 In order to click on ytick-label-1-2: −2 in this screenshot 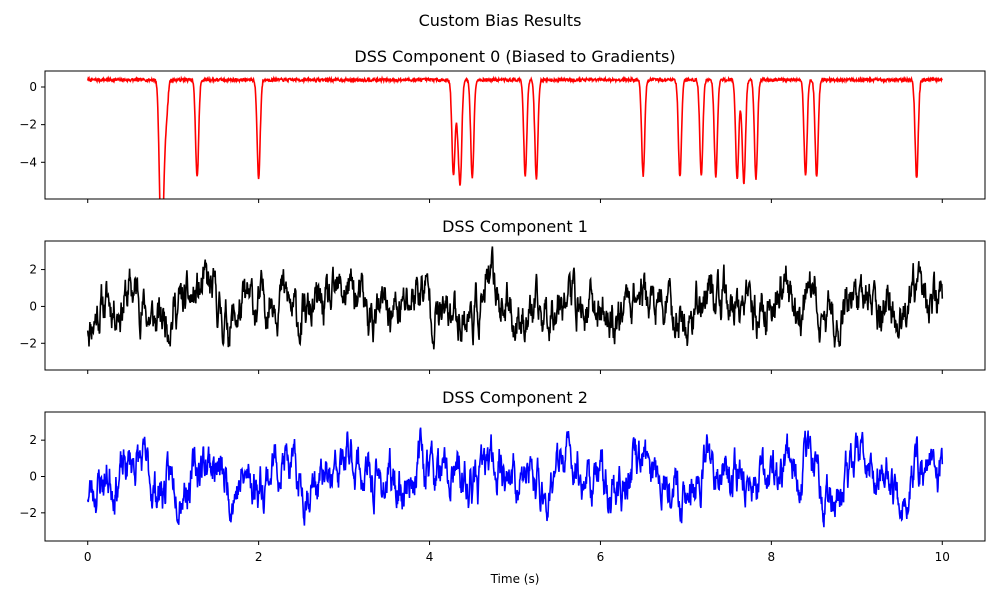, I will do `click(28, 343)`.